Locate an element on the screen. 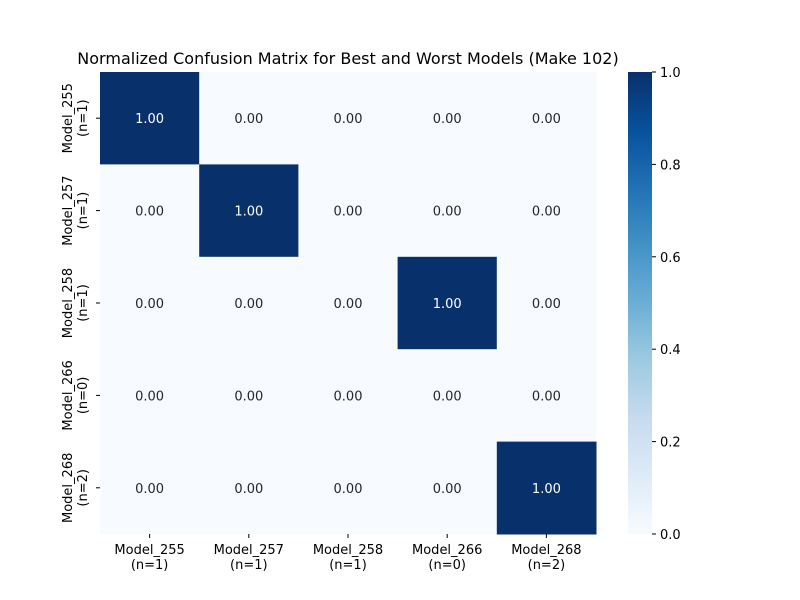  cell-label-r1-c1: 1.00 is located at coordinates (248, 212).